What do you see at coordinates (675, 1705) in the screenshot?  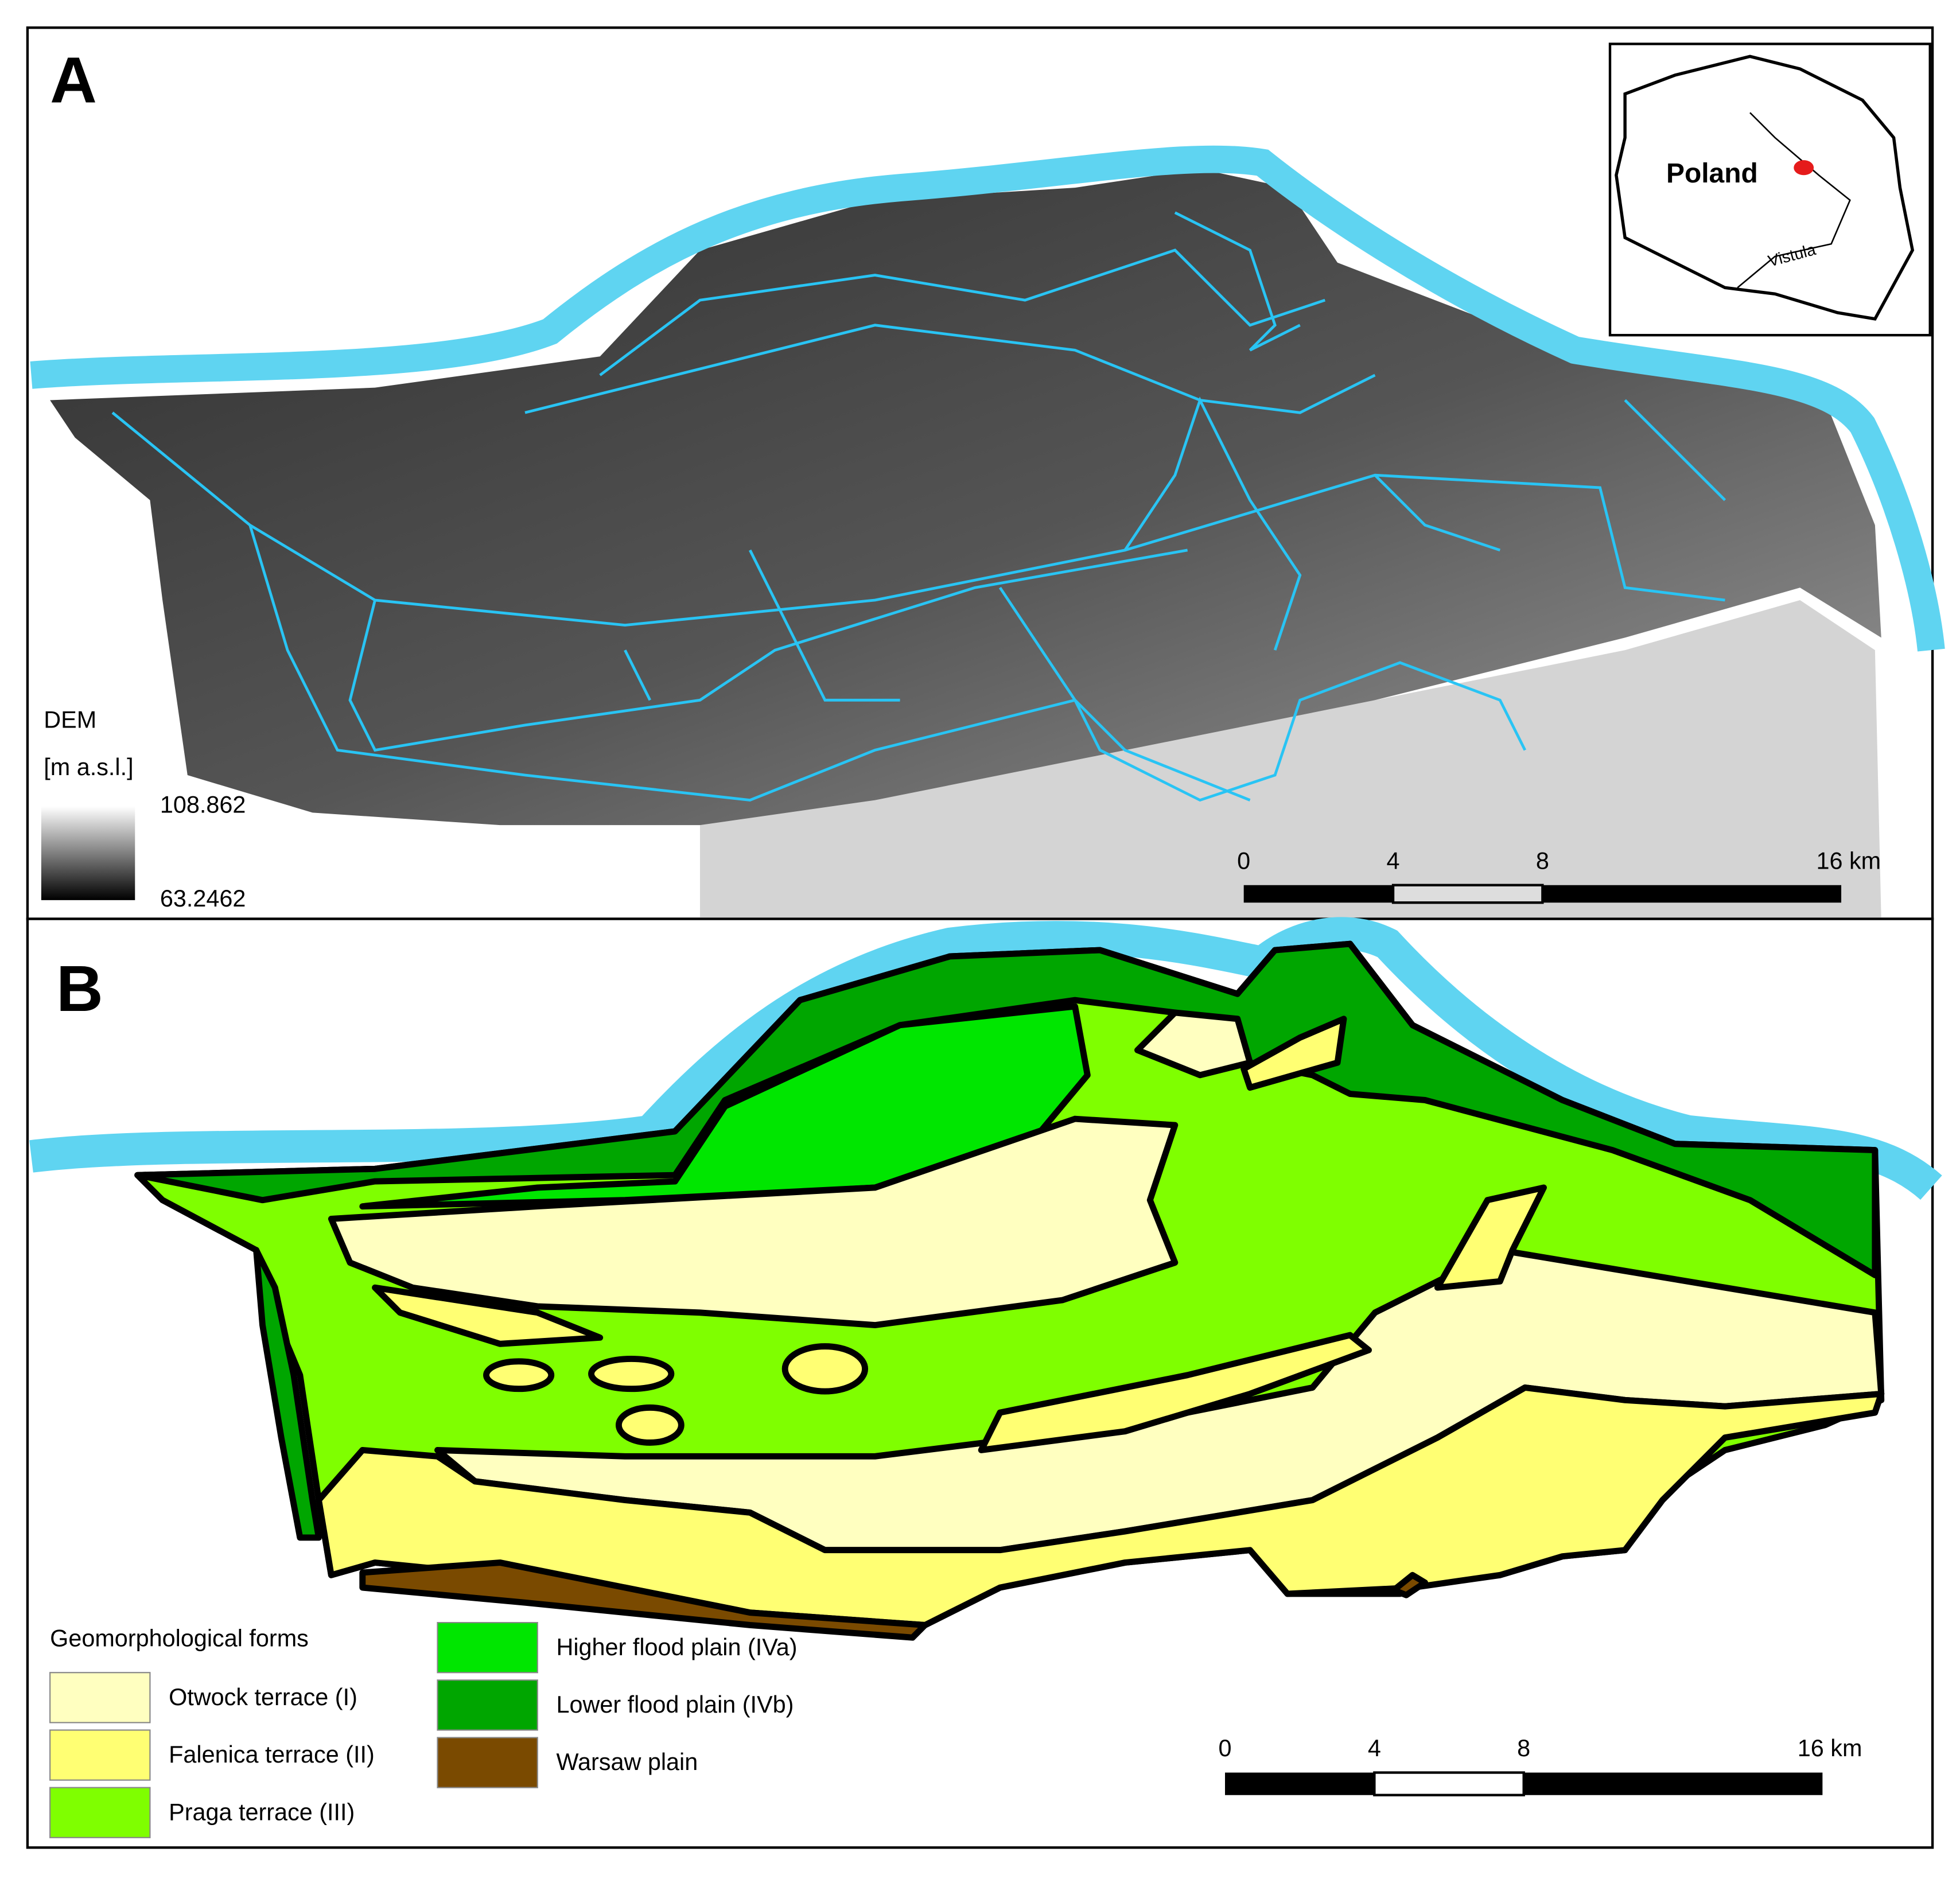 I see `legend-label: Lower flood plain (IVb)` at bounding box center [675, 1705].